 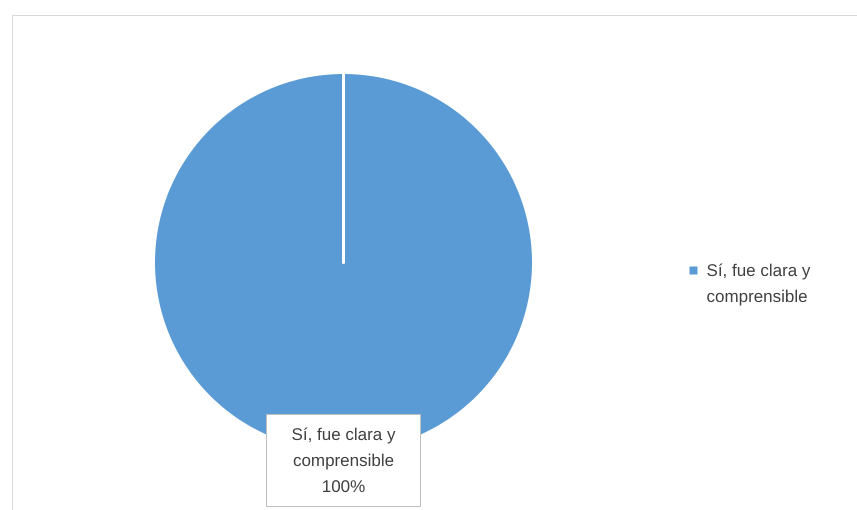 I want to click on slice-label: Sí, fue clara y comprensible, so click(x=344, y=447).